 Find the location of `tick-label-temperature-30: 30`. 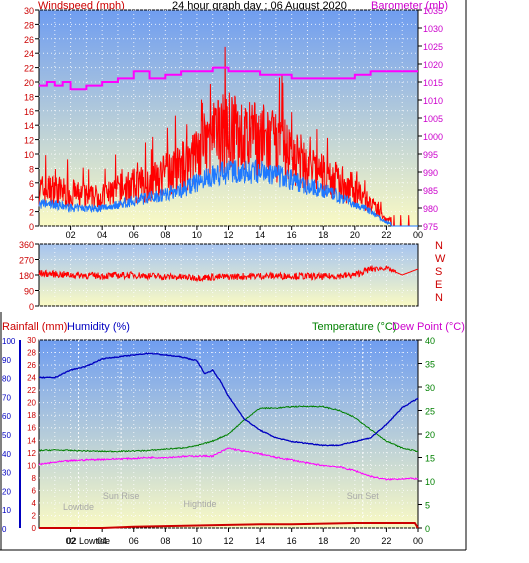

tick-label-temperature-30: 30 is located at coordinates (430, 388).